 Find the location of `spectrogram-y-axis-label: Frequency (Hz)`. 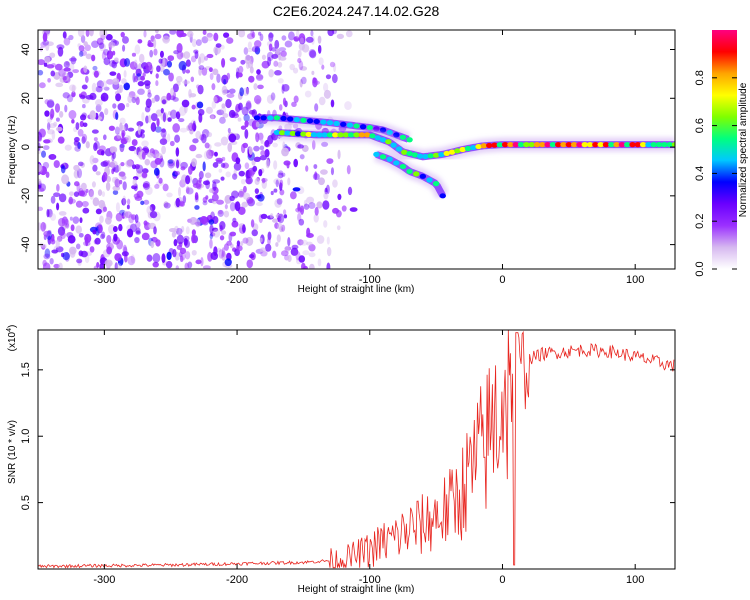

spectrogram-y-axis-label: Frequency (Hz) is located at coordinates (12, 150).